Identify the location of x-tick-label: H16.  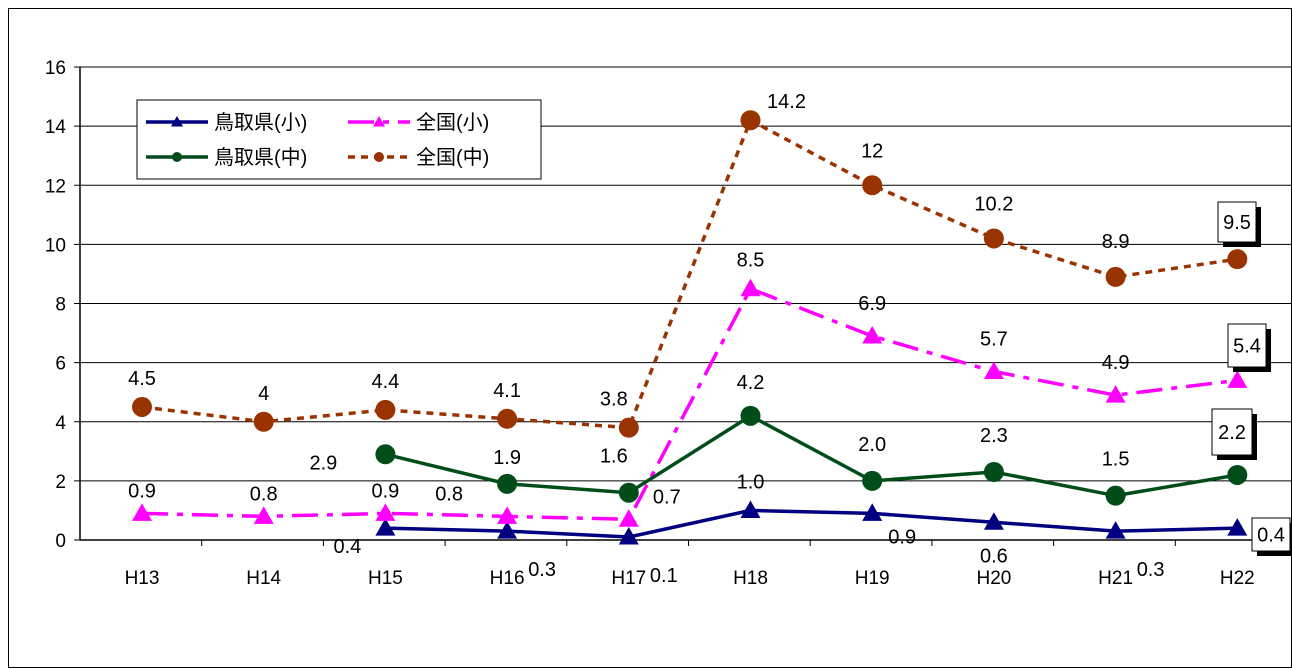
(507, 578).